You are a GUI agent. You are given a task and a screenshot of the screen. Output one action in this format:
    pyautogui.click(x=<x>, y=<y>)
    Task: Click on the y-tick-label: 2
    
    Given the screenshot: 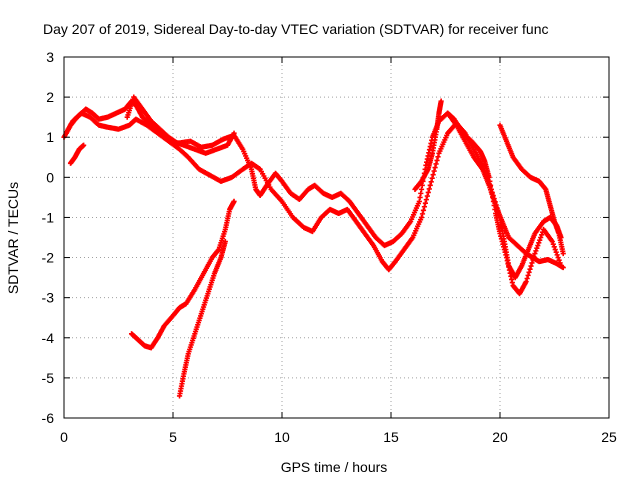 What is the action you would take?
    pyautogui.click(x=50, y=97)
    